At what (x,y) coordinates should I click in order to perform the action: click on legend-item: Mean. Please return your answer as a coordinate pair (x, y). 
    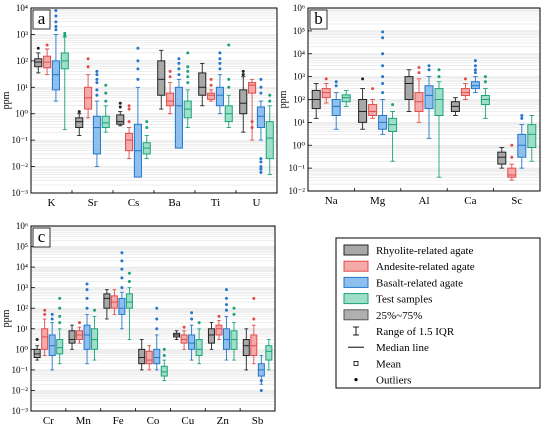
    Looking at the image, I should click on (377, 364).